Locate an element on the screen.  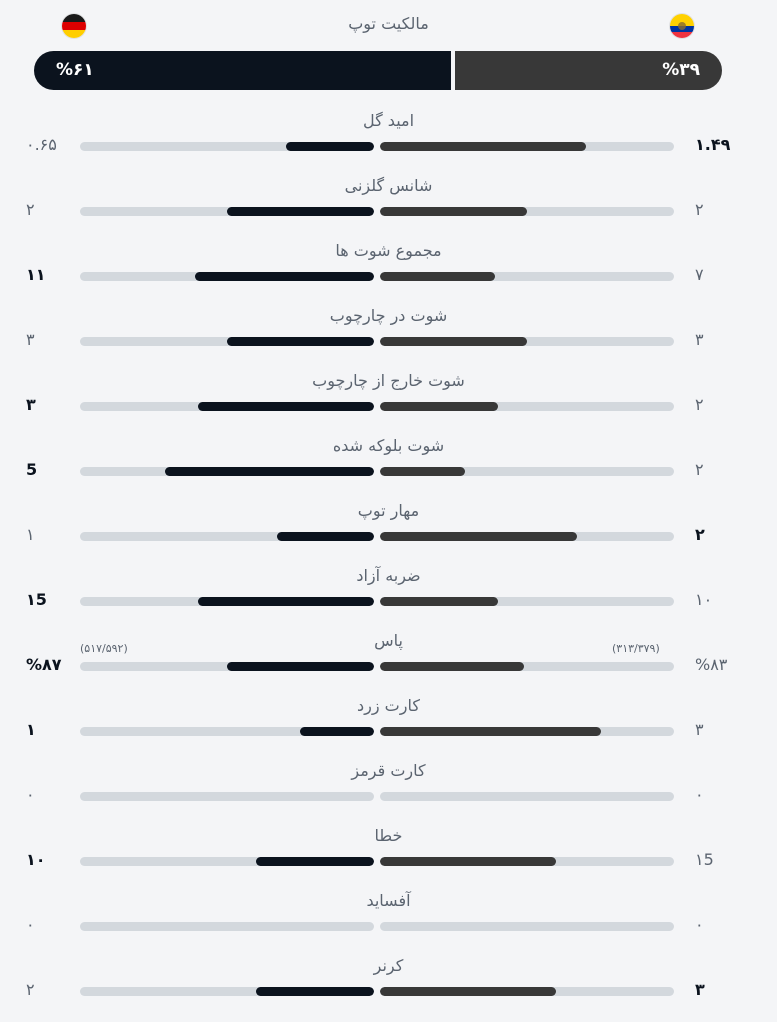
stat-left-value: ۱ is located at coordinates (31, 729).